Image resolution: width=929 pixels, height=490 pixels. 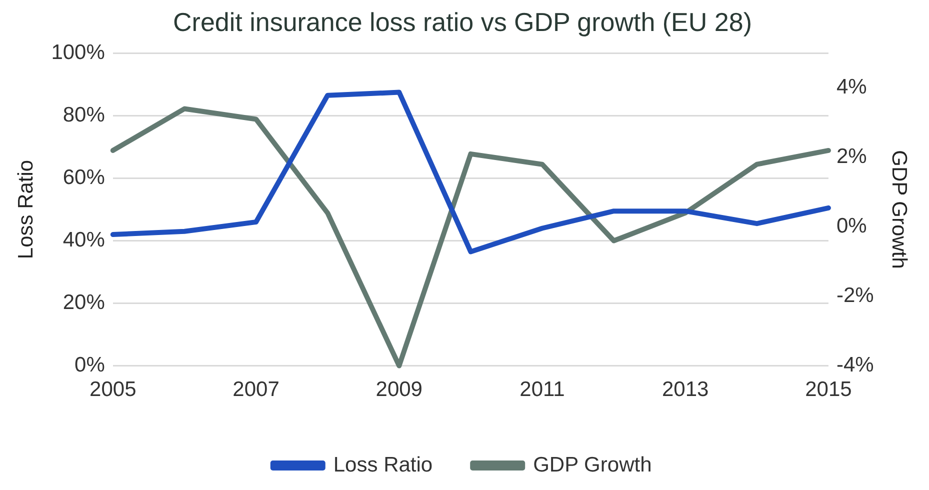 I want to click on y2-tick-label: -4%, so click(x=855, y=365).